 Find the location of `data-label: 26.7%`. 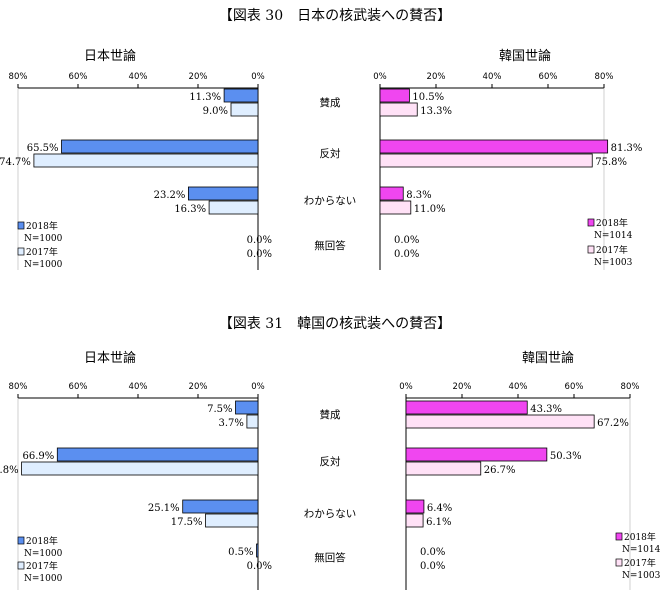

data-label: 26.7% is located at coordinates (500, 470).